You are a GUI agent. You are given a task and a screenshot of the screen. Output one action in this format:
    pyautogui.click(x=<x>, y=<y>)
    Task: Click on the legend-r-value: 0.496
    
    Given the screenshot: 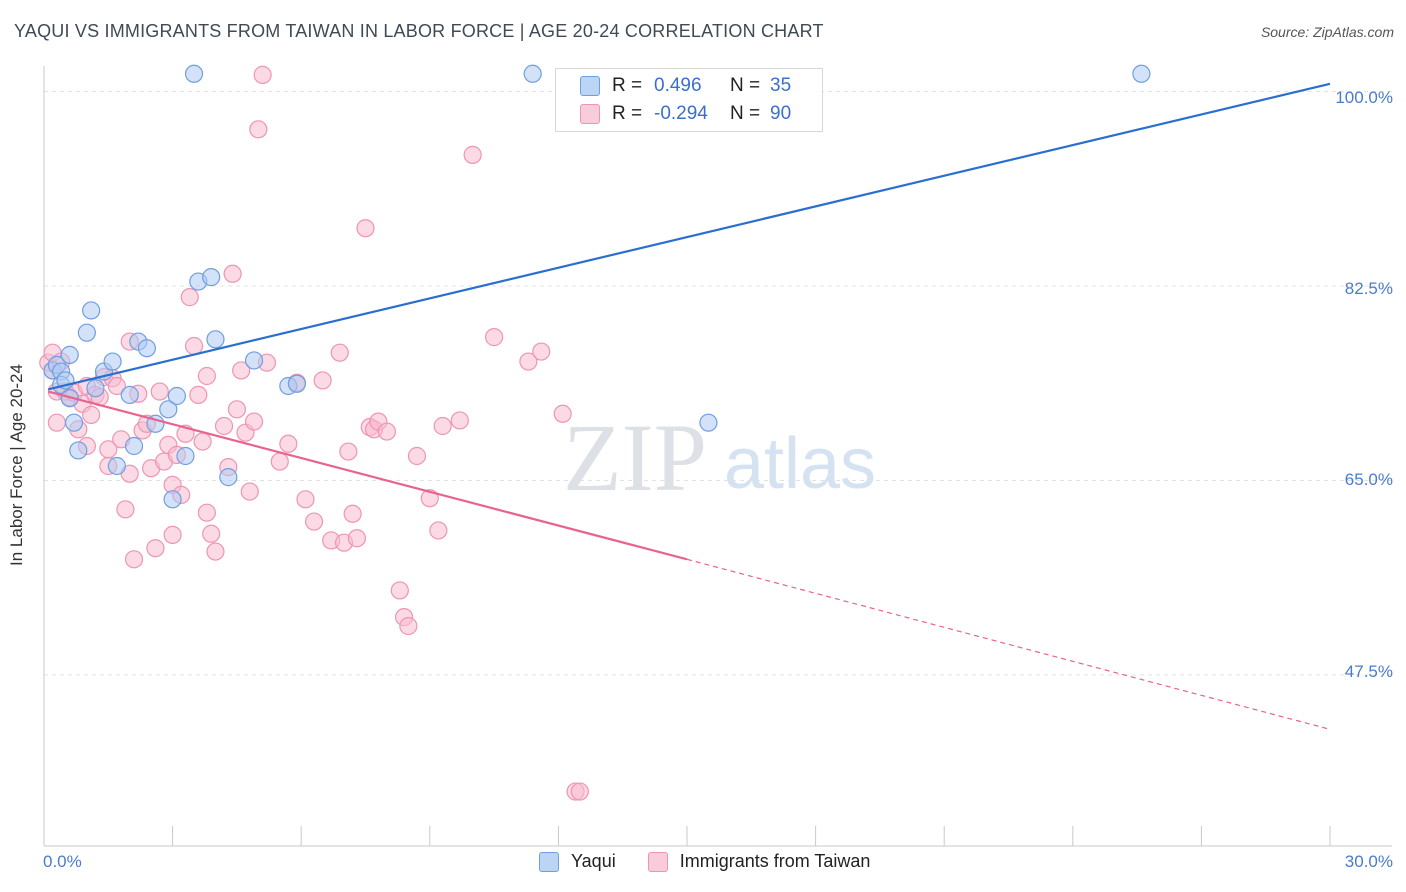 What is the action you would take?
    pyautogui.click(x=678, y=85)
    